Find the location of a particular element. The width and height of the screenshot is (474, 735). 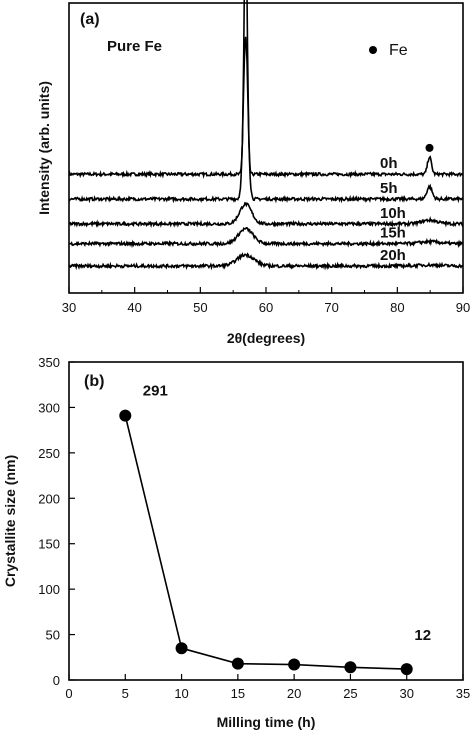

data-point-30h is located at coordinates (406, 669).